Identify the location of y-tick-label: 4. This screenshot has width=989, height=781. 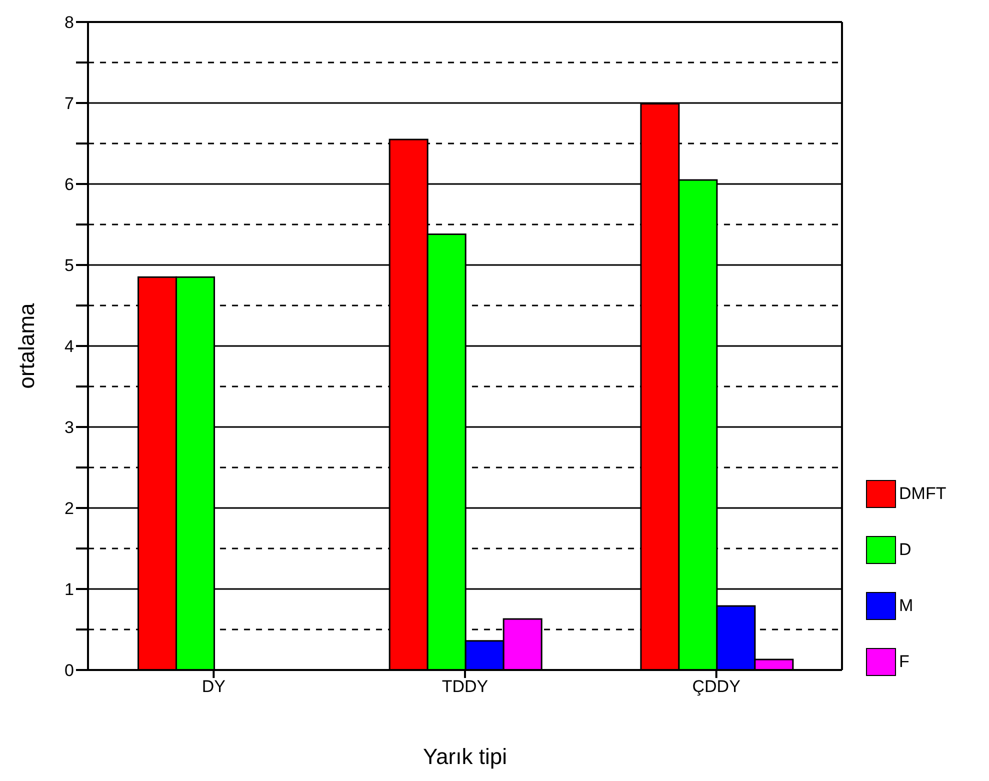
(69, 346).